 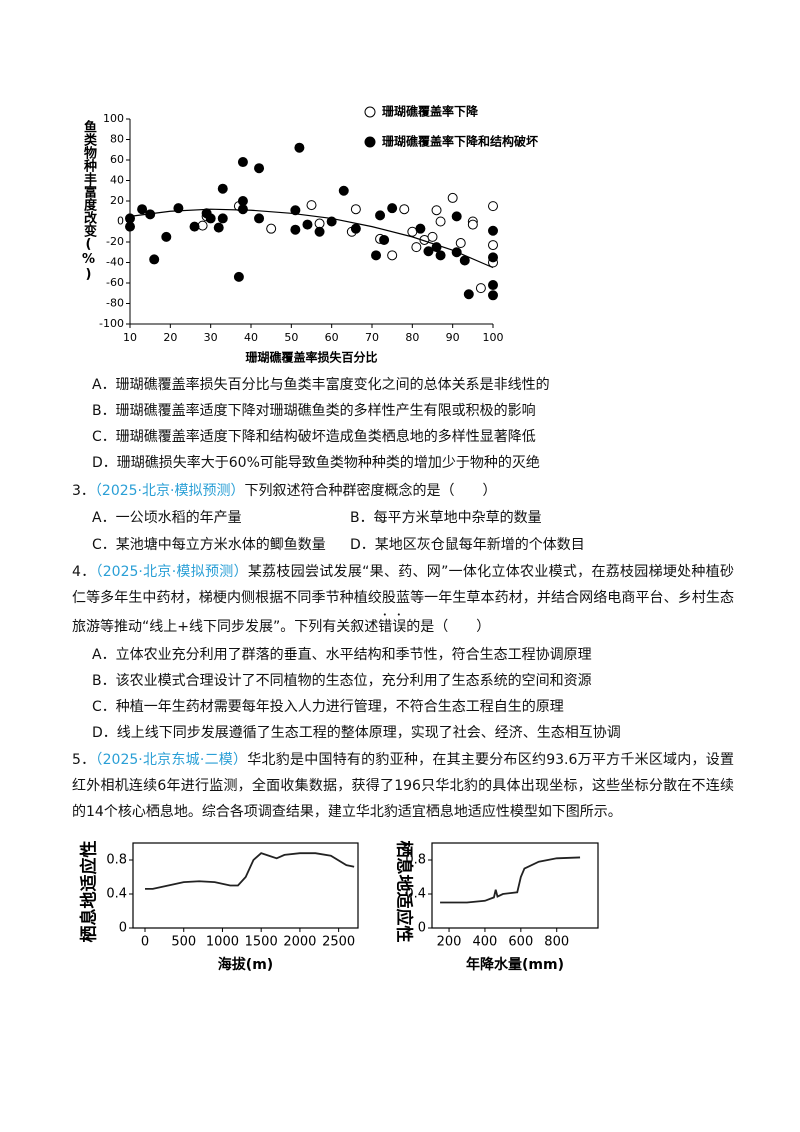 I want to click on y-tick-label: 20, so click(x=117, y=200).